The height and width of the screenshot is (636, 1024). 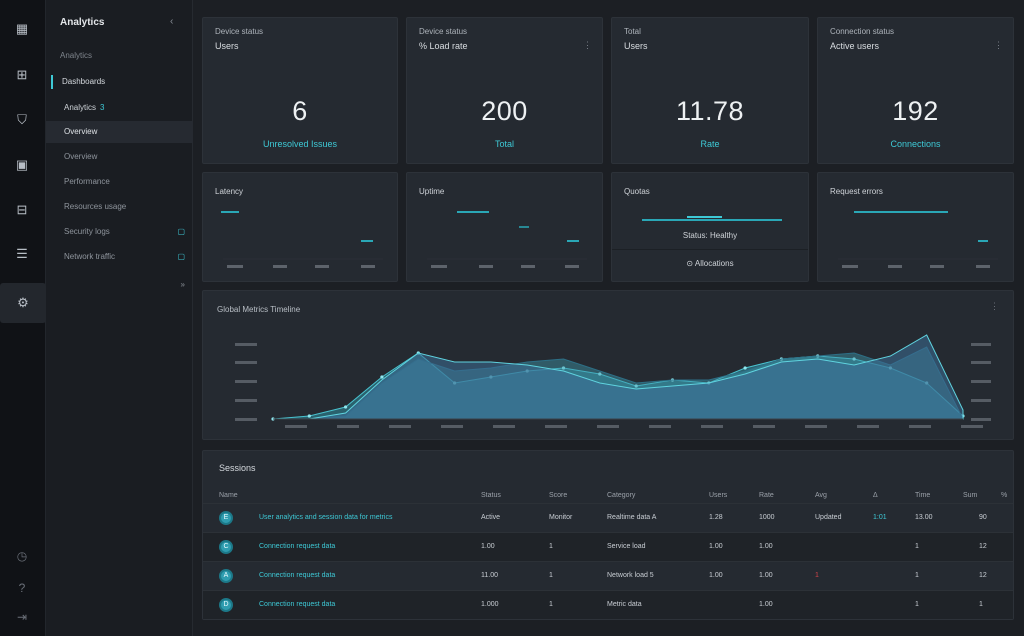 I want to click on column-header: Avg, so click(x=821, y=495).